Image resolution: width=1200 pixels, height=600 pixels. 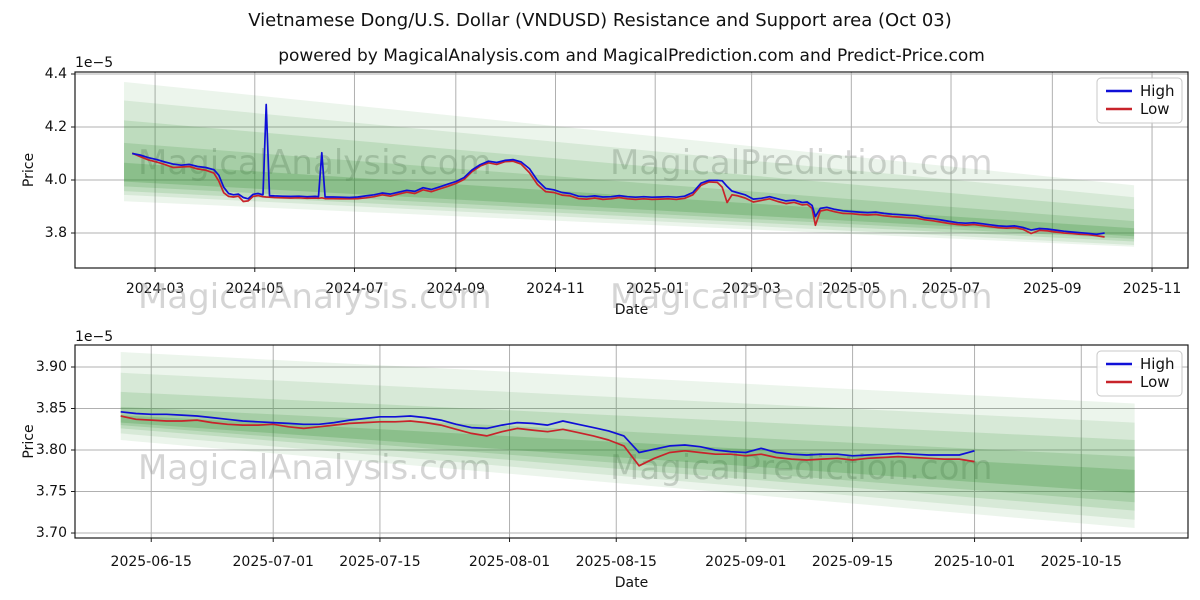 I want to click on band, so click(x=627, y=454).